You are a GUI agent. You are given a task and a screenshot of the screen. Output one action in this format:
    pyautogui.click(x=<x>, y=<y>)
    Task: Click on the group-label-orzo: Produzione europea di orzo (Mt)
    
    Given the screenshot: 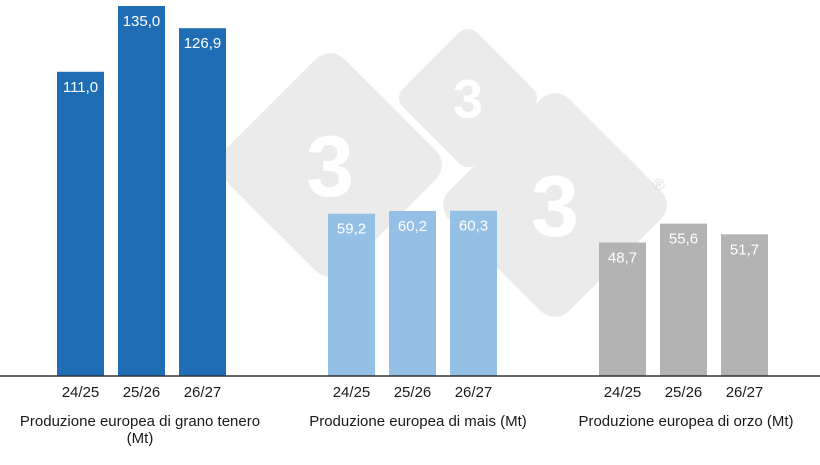 What is the action you would take?
    pyautogui.click(x=686, y=421)
    